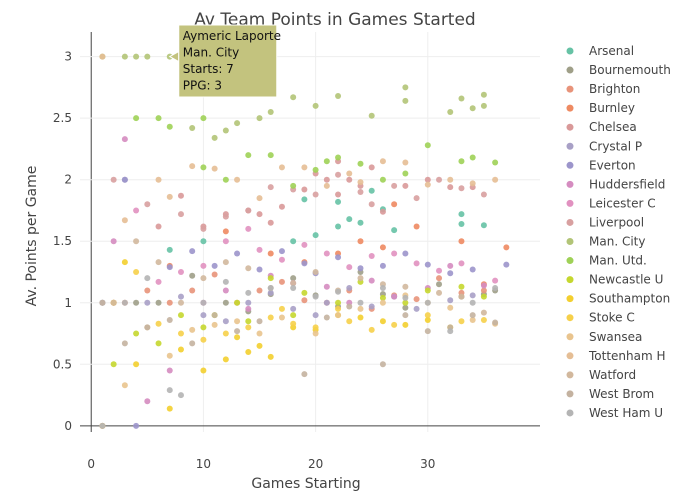 Image resolution: width=674 pixels, height=491 pixels. I want to click on legend-label: Bournemouth, so click(630, 70).